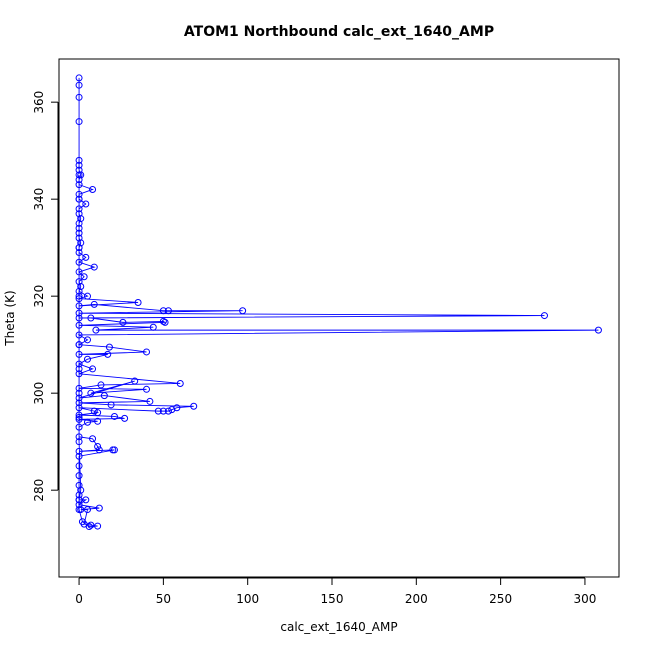 Image resolution: width=650 pixels, height=654 pixels. I want to click on y-tick-label: 340, so click(39, 199).